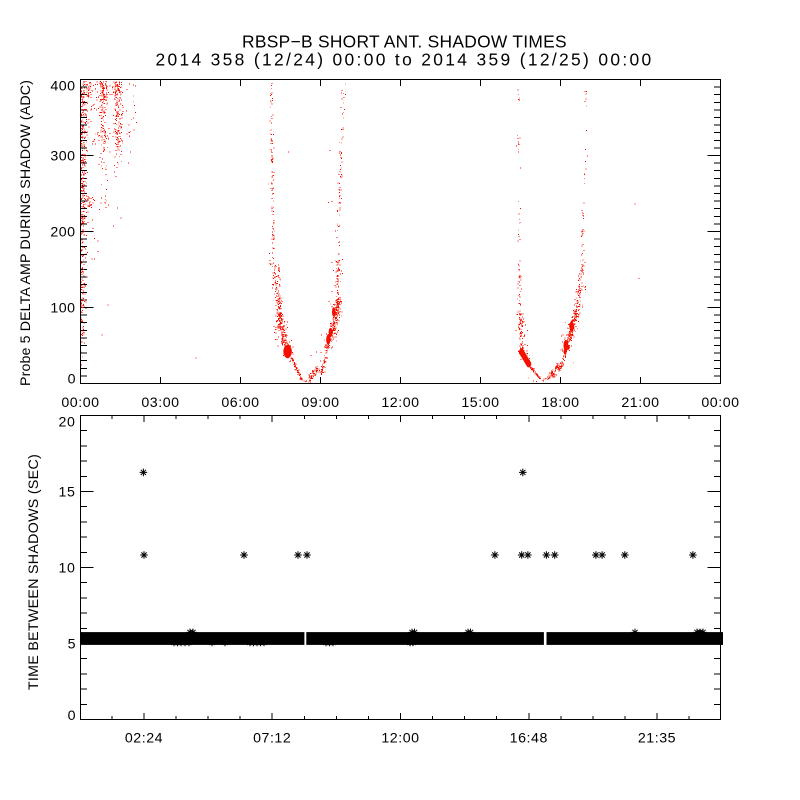  What do you see at coordinates (320, 403) in the screenshot?
I see `svg-text: 09:00` at bounding box center [320, 403].